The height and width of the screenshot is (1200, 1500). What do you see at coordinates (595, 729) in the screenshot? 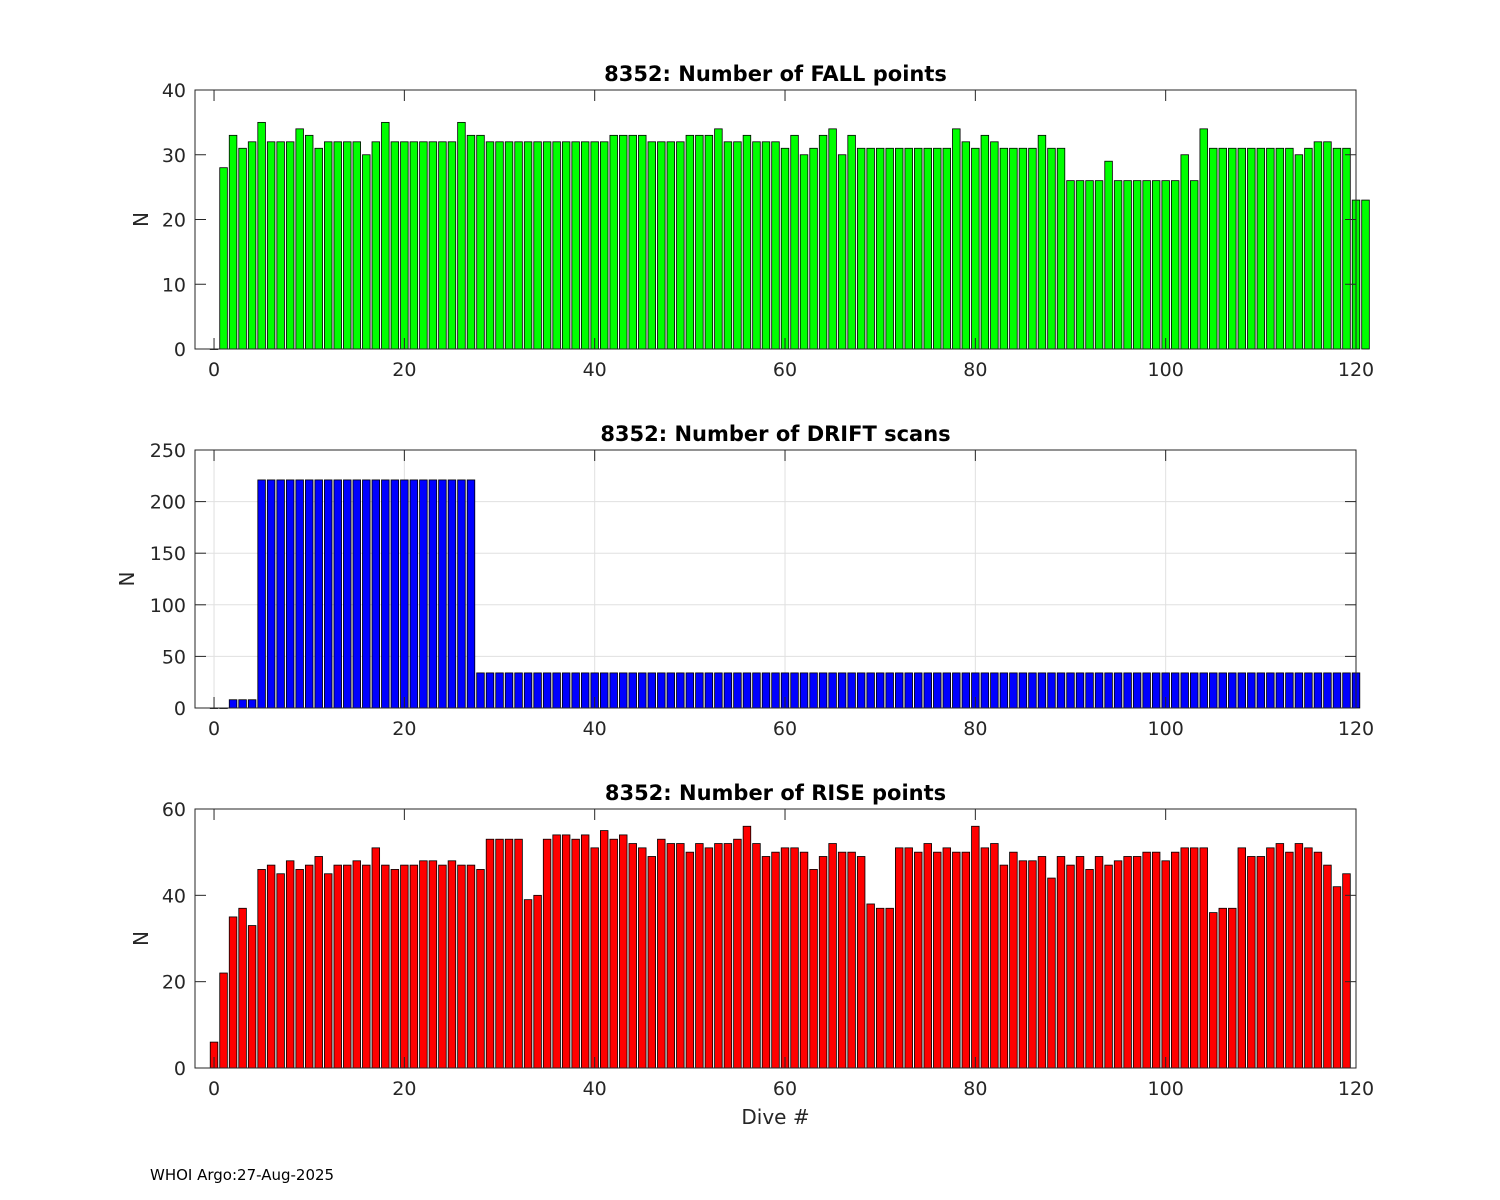
I see `x-tick-label: 40` at bounding box center [595, 729].